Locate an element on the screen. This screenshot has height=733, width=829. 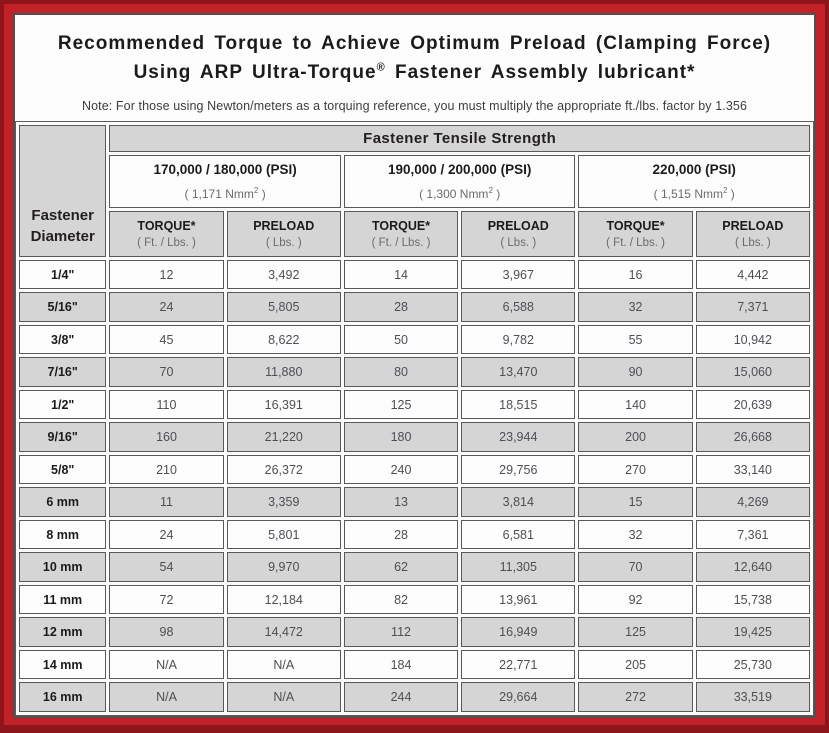
table-row: 7/16" 70 11,880 80 13,470 90 15,060 is located at coordinates (414, 372).